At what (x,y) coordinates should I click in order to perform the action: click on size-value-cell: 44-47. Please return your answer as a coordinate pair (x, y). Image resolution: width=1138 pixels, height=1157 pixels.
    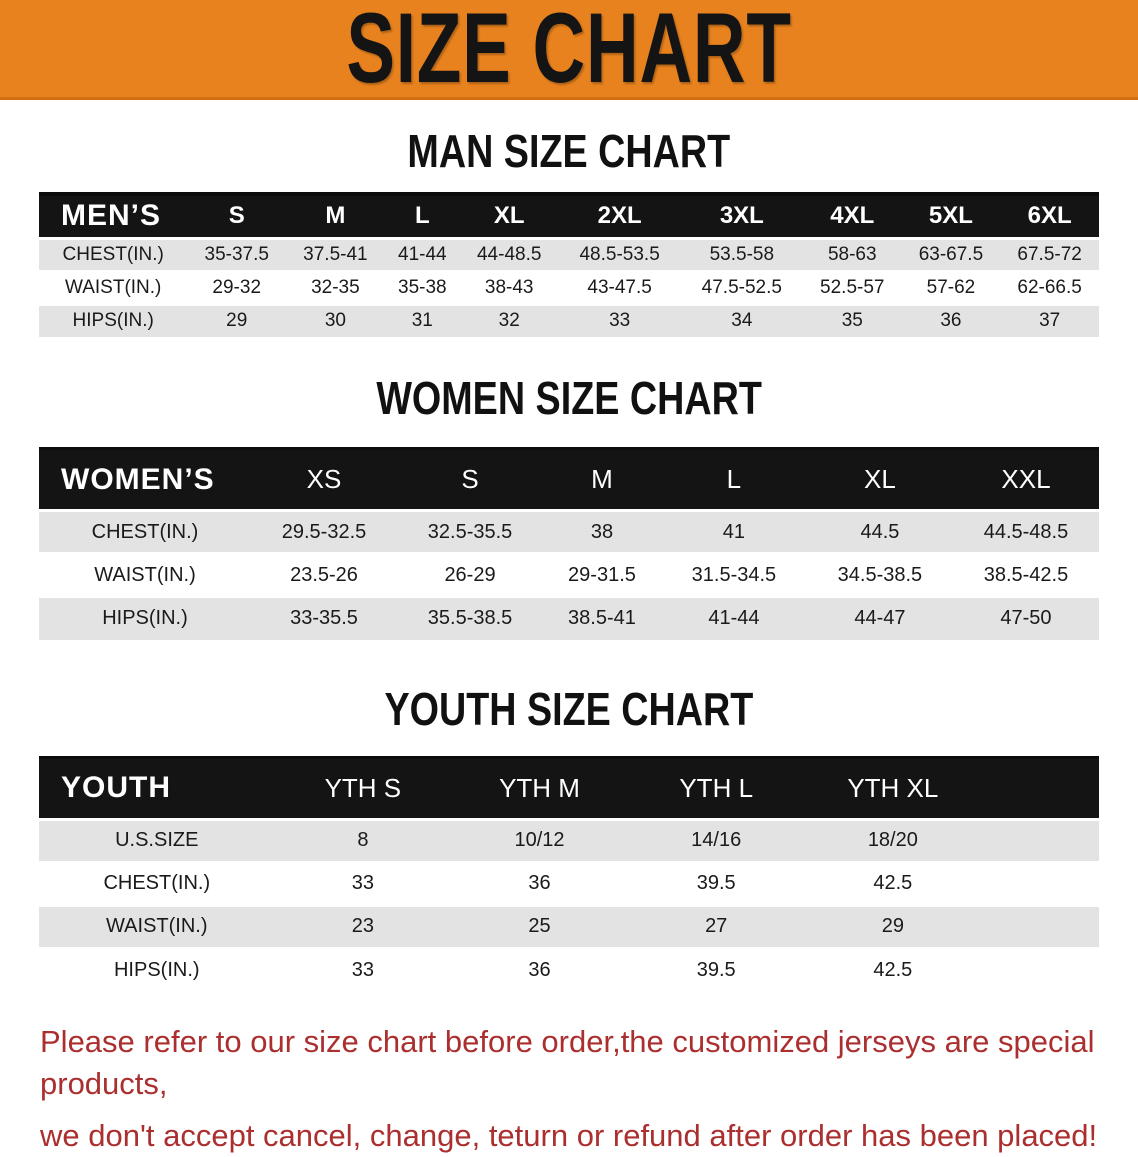
    Looking at the image, I should click on (879, 618).